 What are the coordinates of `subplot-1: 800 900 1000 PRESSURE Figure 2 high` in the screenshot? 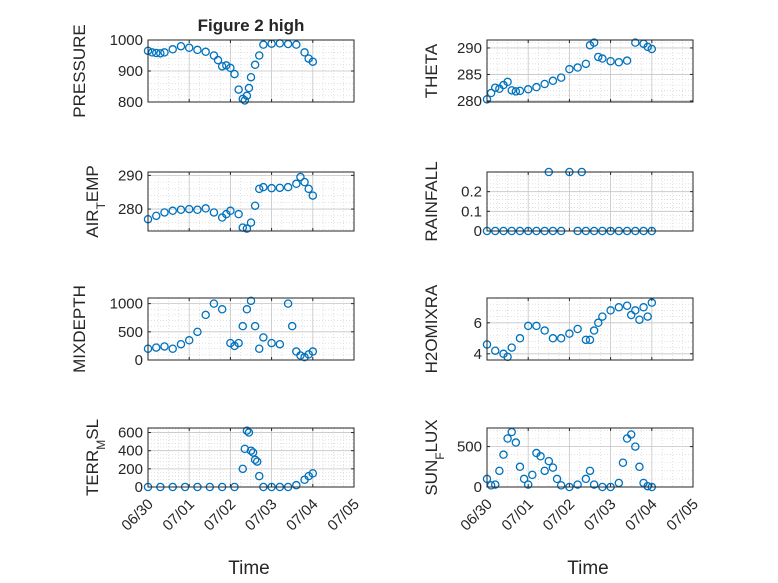 It's located at (212, 67).